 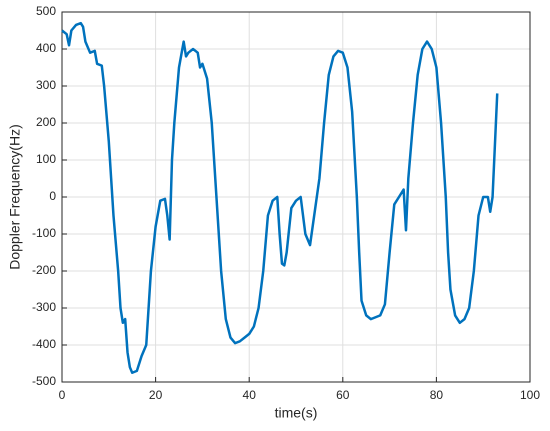 I want to click on y-tick-label: 0, so click(x=52, y=196).